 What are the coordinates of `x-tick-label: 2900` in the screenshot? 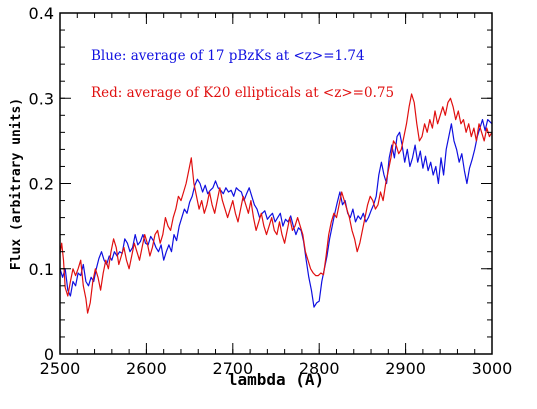 It's located at (405, 368).